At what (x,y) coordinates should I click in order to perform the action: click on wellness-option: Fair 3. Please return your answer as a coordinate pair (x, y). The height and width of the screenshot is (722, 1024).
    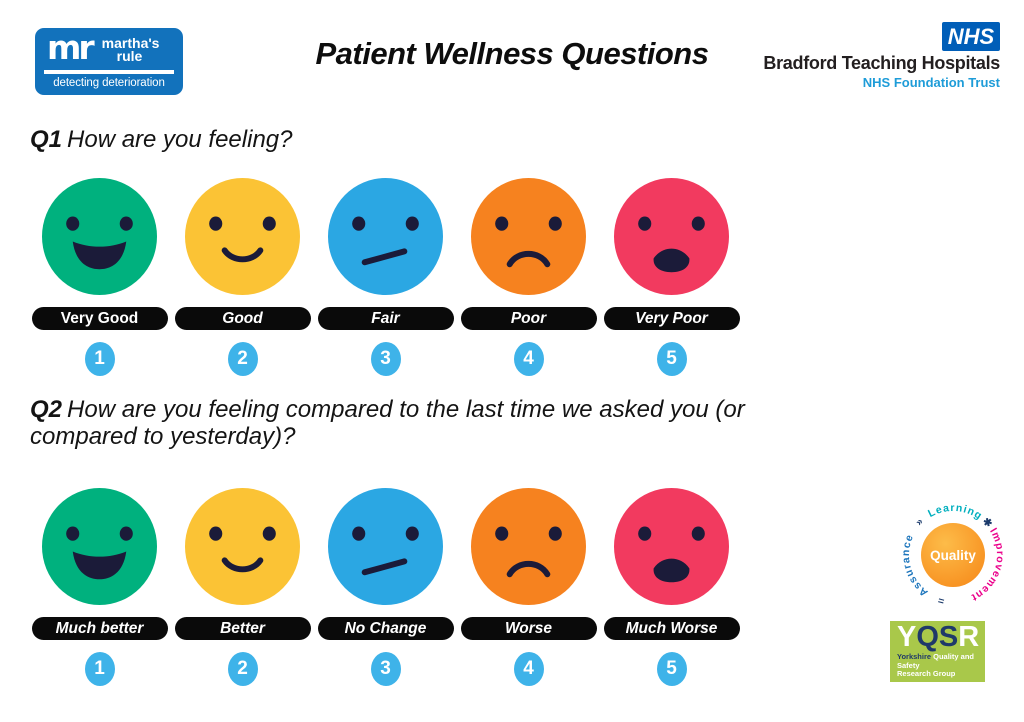
    Looking at the image, I should click on (385, 276).